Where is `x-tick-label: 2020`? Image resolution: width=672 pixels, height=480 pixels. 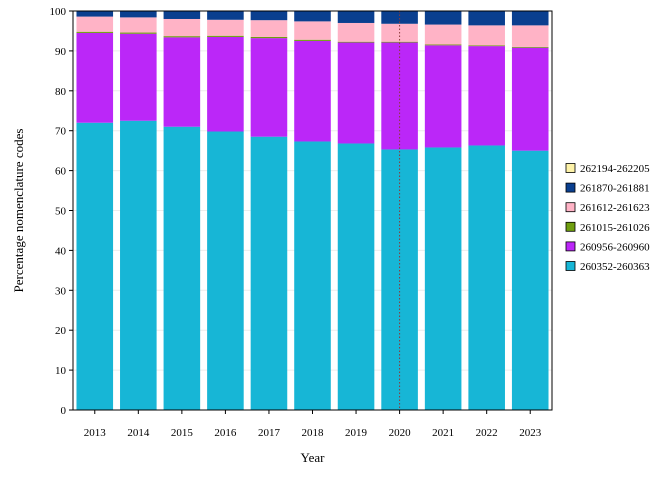 x-tick-label: 2020 is located at coordinates (400, 433).